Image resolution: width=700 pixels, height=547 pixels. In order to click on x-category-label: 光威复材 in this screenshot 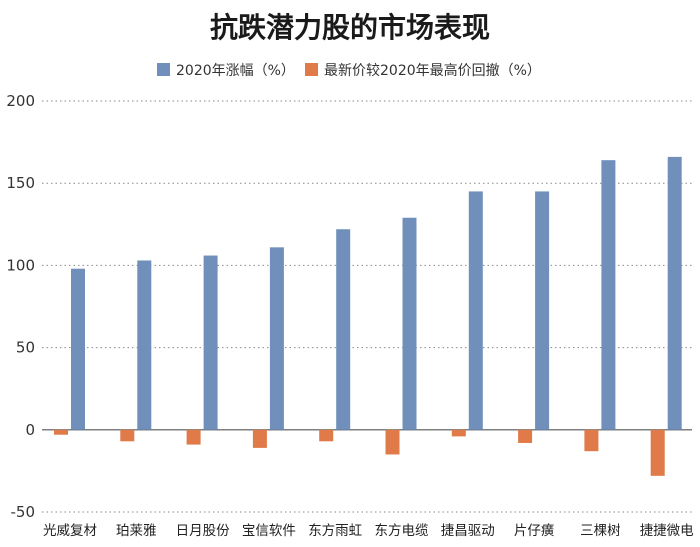, I will do `click(70, 530)`.